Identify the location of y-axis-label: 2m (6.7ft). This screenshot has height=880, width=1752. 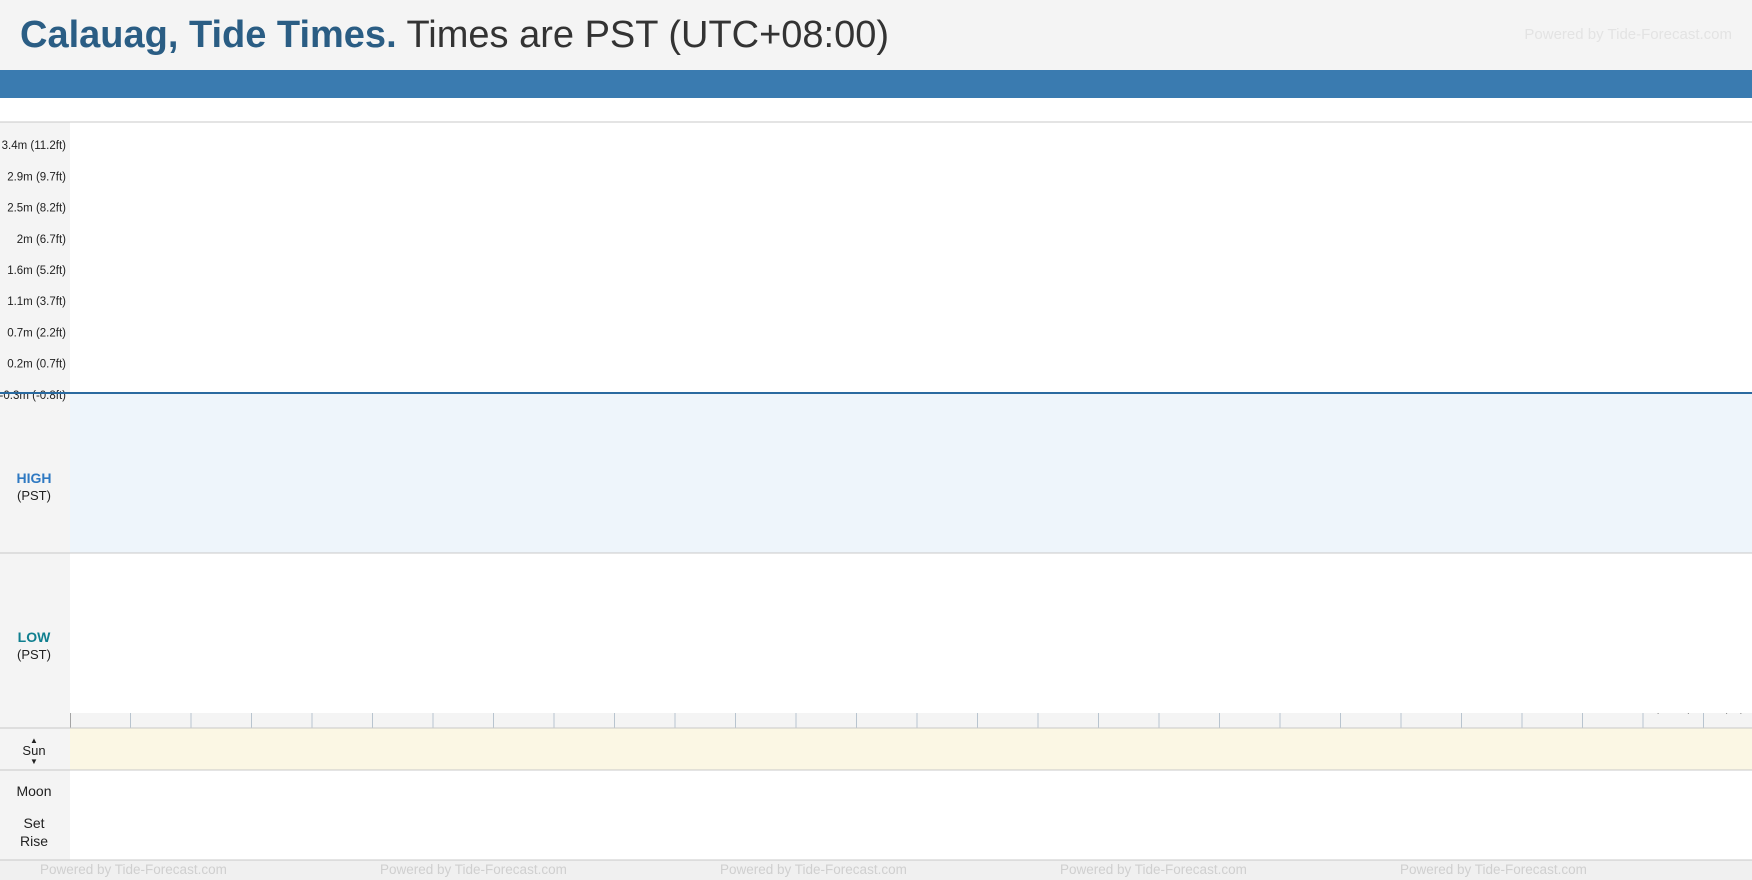
(41, 240).